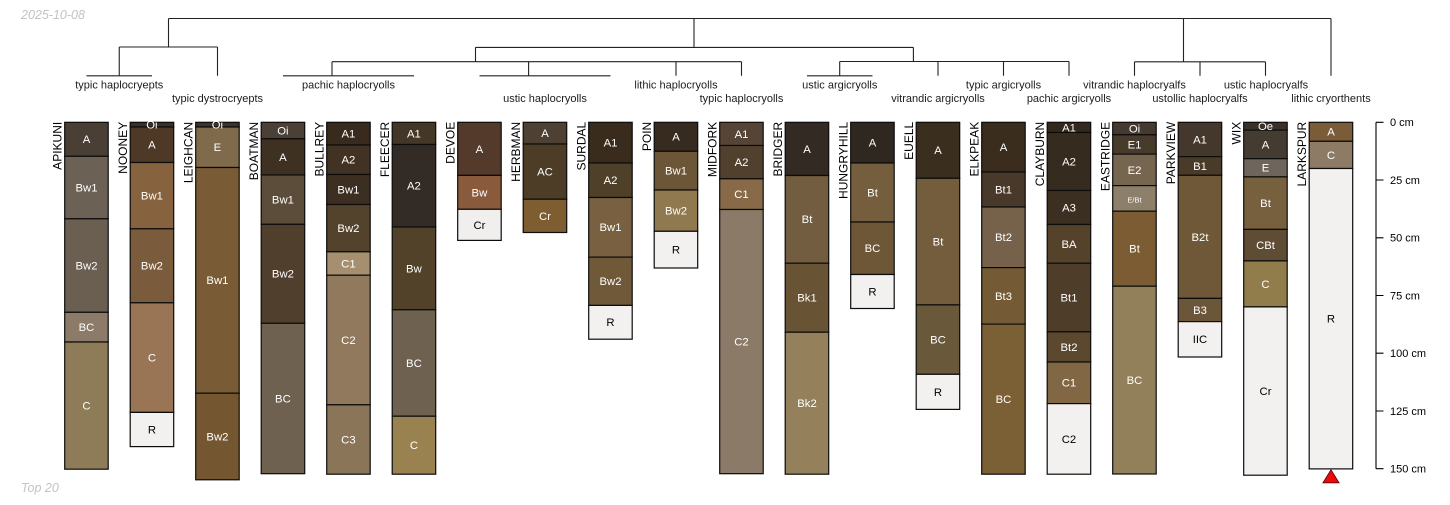  Describe the element at coordinates (1200, 99) in the screenshot. I see `svg-text: ustollic haplocryalfs` at that location.